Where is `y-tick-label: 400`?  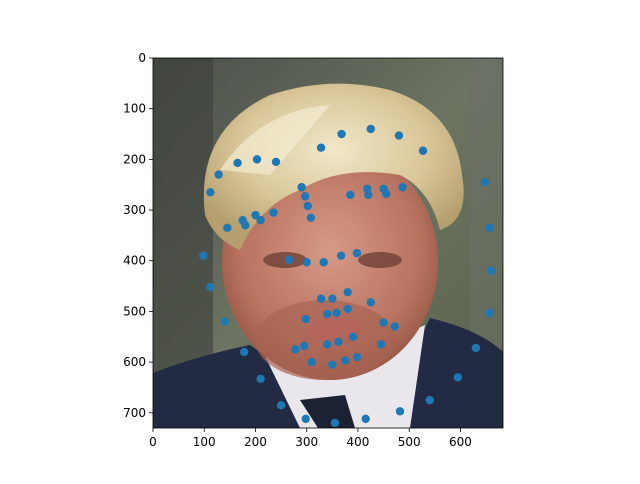 y-tick-label: 400 is located at coordinates (134, 261).